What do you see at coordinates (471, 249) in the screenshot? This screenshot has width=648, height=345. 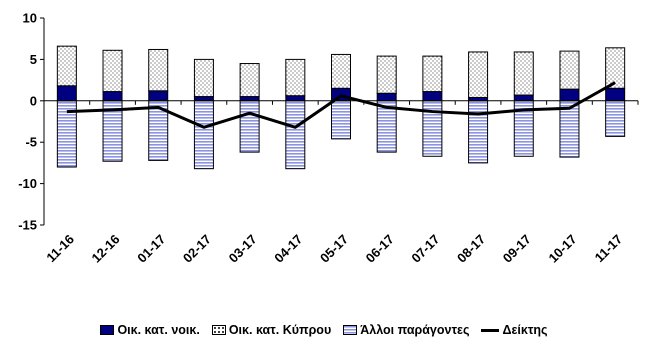 I see `x-tick-label: 08-17` at bounding box center [471, 249].